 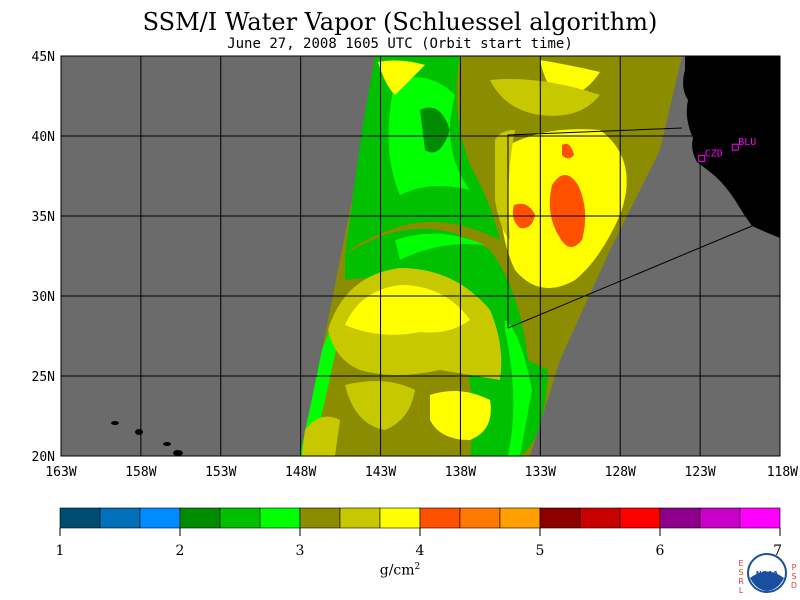 I want to click on swath-orange-core, so click(x=567, y=211).